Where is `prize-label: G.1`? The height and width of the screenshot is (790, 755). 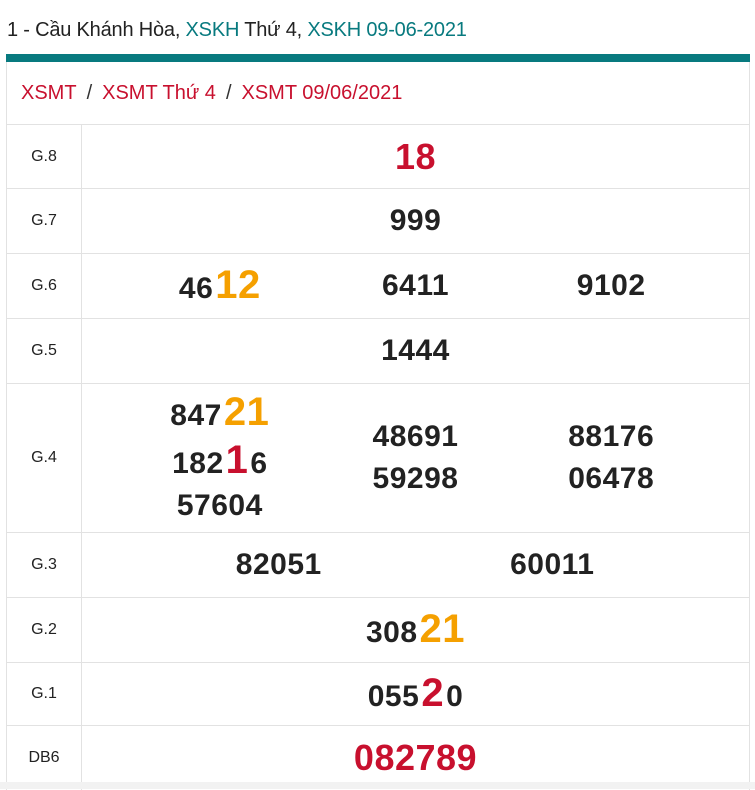 prize-label: G.1 is located at coordinates (44, 694).